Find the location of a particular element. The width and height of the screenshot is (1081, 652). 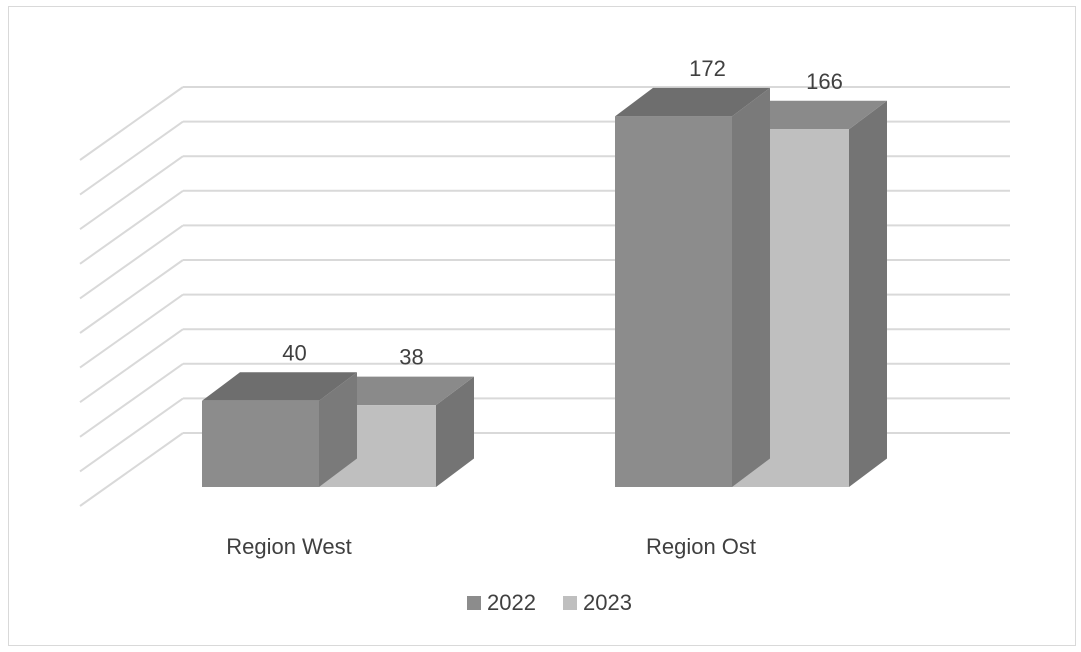

category-labels: Region West Region Ost is located at coordinates (491, 546).